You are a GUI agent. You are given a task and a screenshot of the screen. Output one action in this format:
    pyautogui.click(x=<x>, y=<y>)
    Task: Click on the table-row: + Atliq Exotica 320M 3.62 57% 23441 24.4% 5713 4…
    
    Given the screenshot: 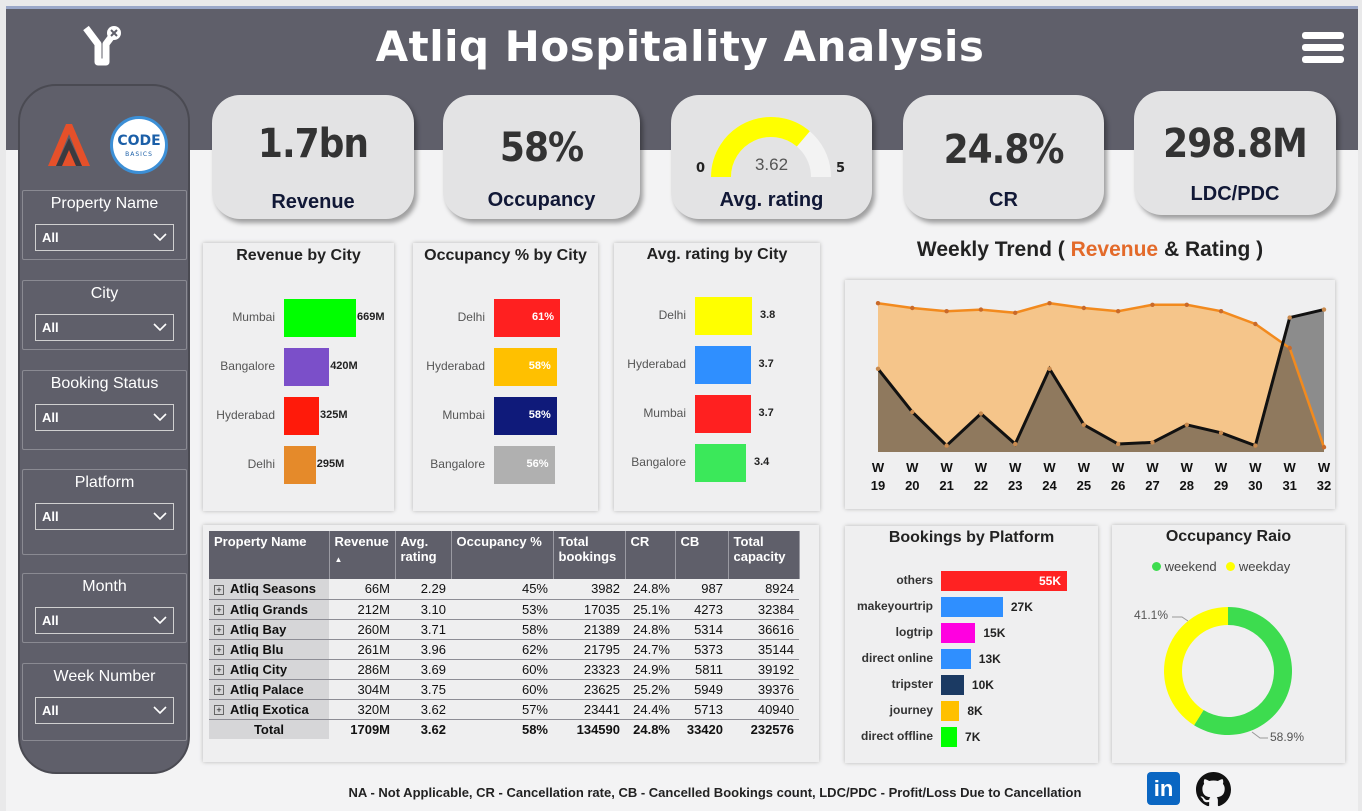 What is the action you would take?
    pyautogui.click(x=504, y=709)
    